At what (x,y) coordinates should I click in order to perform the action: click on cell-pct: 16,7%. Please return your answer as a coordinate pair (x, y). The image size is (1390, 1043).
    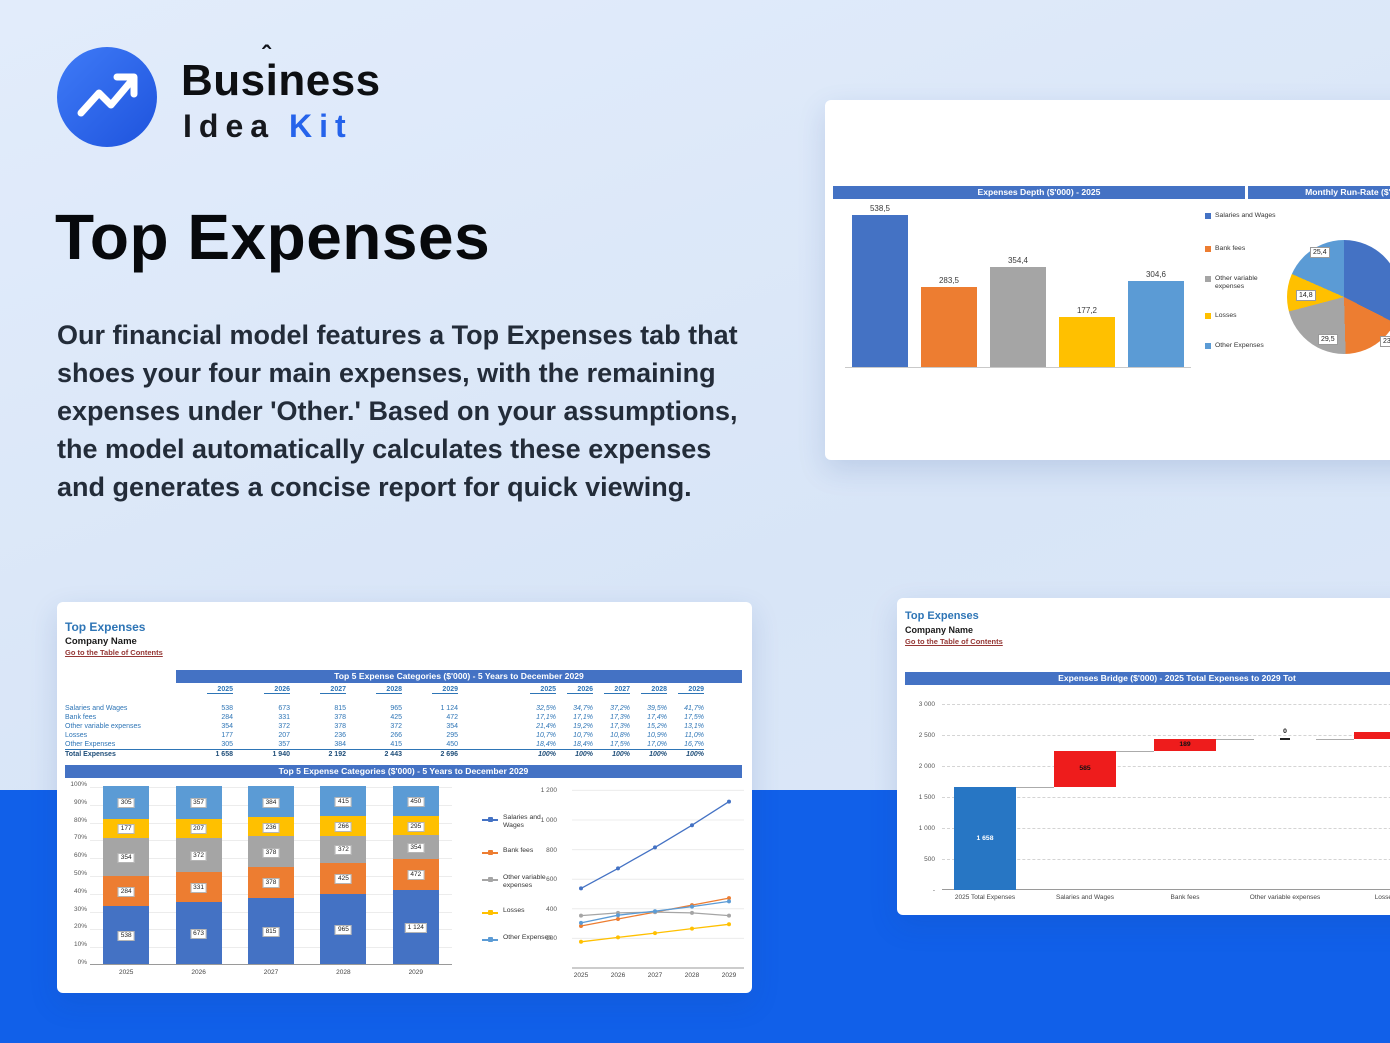
    Looking at the image, I should click on (694, 744).